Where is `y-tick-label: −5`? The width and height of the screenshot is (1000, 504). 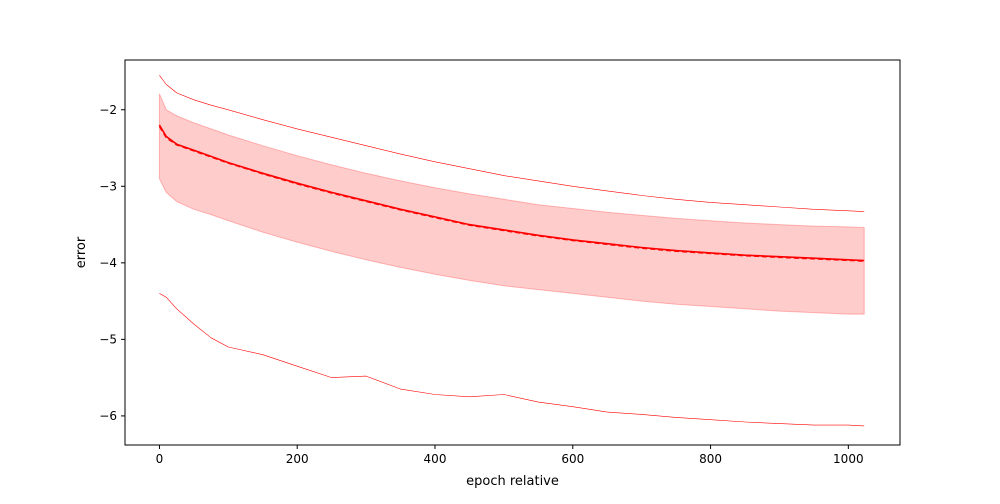 y-tick-label: −5 is located at coordinates (108, 339).